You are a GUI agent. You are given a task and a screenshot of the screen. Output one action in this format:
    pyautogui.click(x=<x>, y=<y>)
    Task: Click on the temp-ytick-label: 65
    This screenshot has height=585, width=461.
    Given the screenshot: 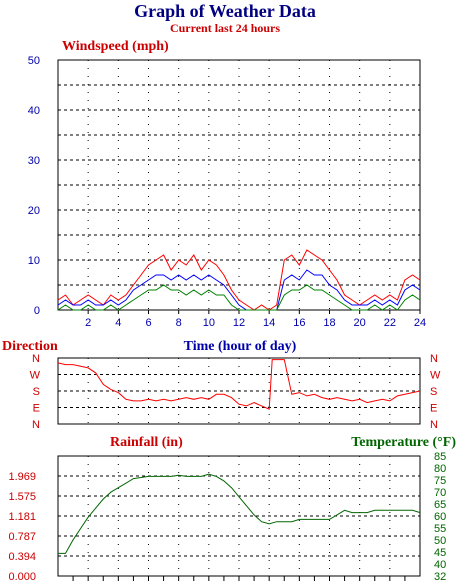 What is the action you would take?
    pyautogui.click(x=440, y=505)
    